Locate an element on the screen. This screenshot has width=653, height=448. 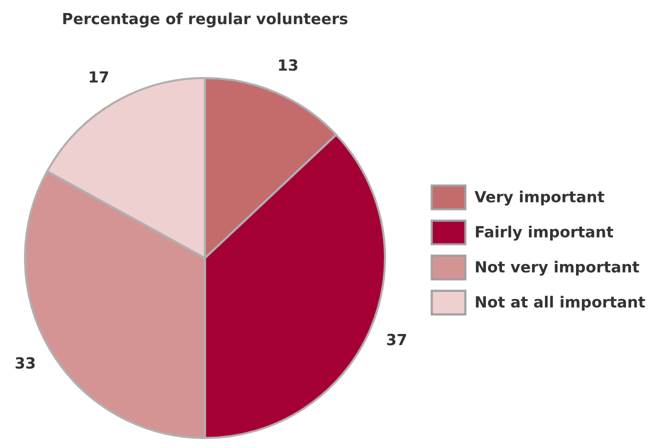
chart-title: Percentage of regular volunteers is located at coordinates (205, 20).